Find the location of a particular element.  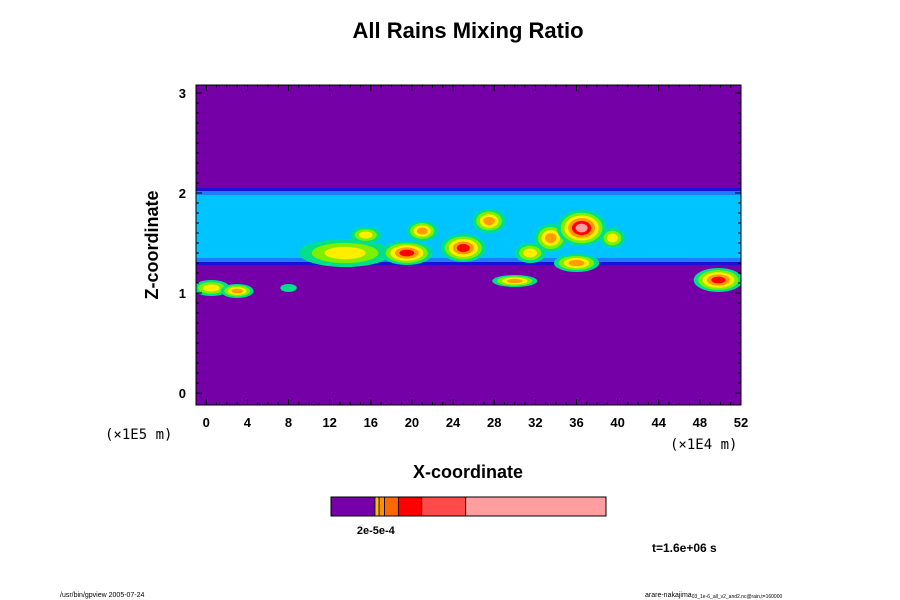

x-tick-label: 48 is located at coordinates (700, 422).